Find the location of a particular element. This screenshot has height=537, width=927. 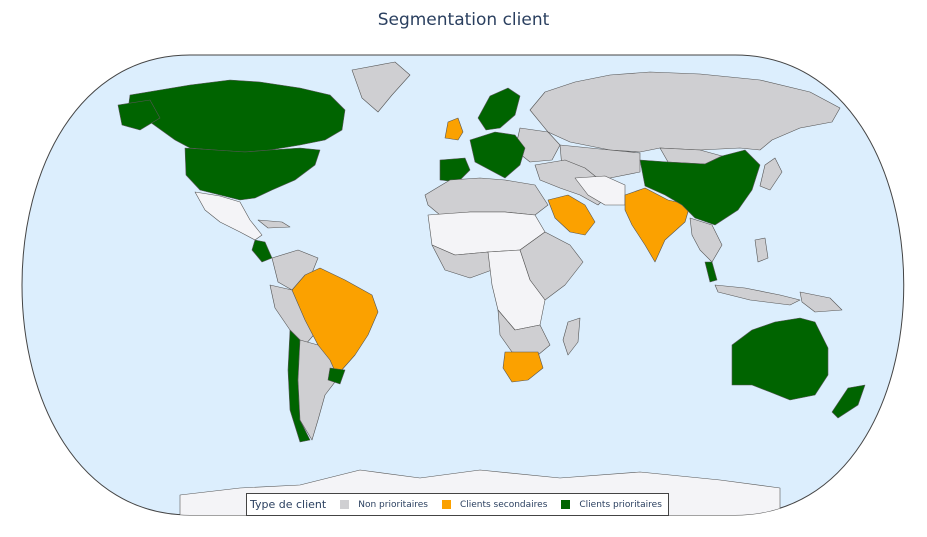

country-japan is located at coordinates (771, 174).